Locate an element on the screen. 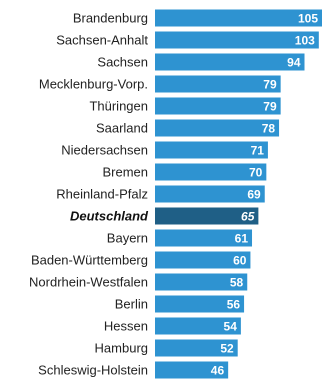 The height and width of the screenshot is (392, 327). bar-berlin is located at coordinates (200, 304).